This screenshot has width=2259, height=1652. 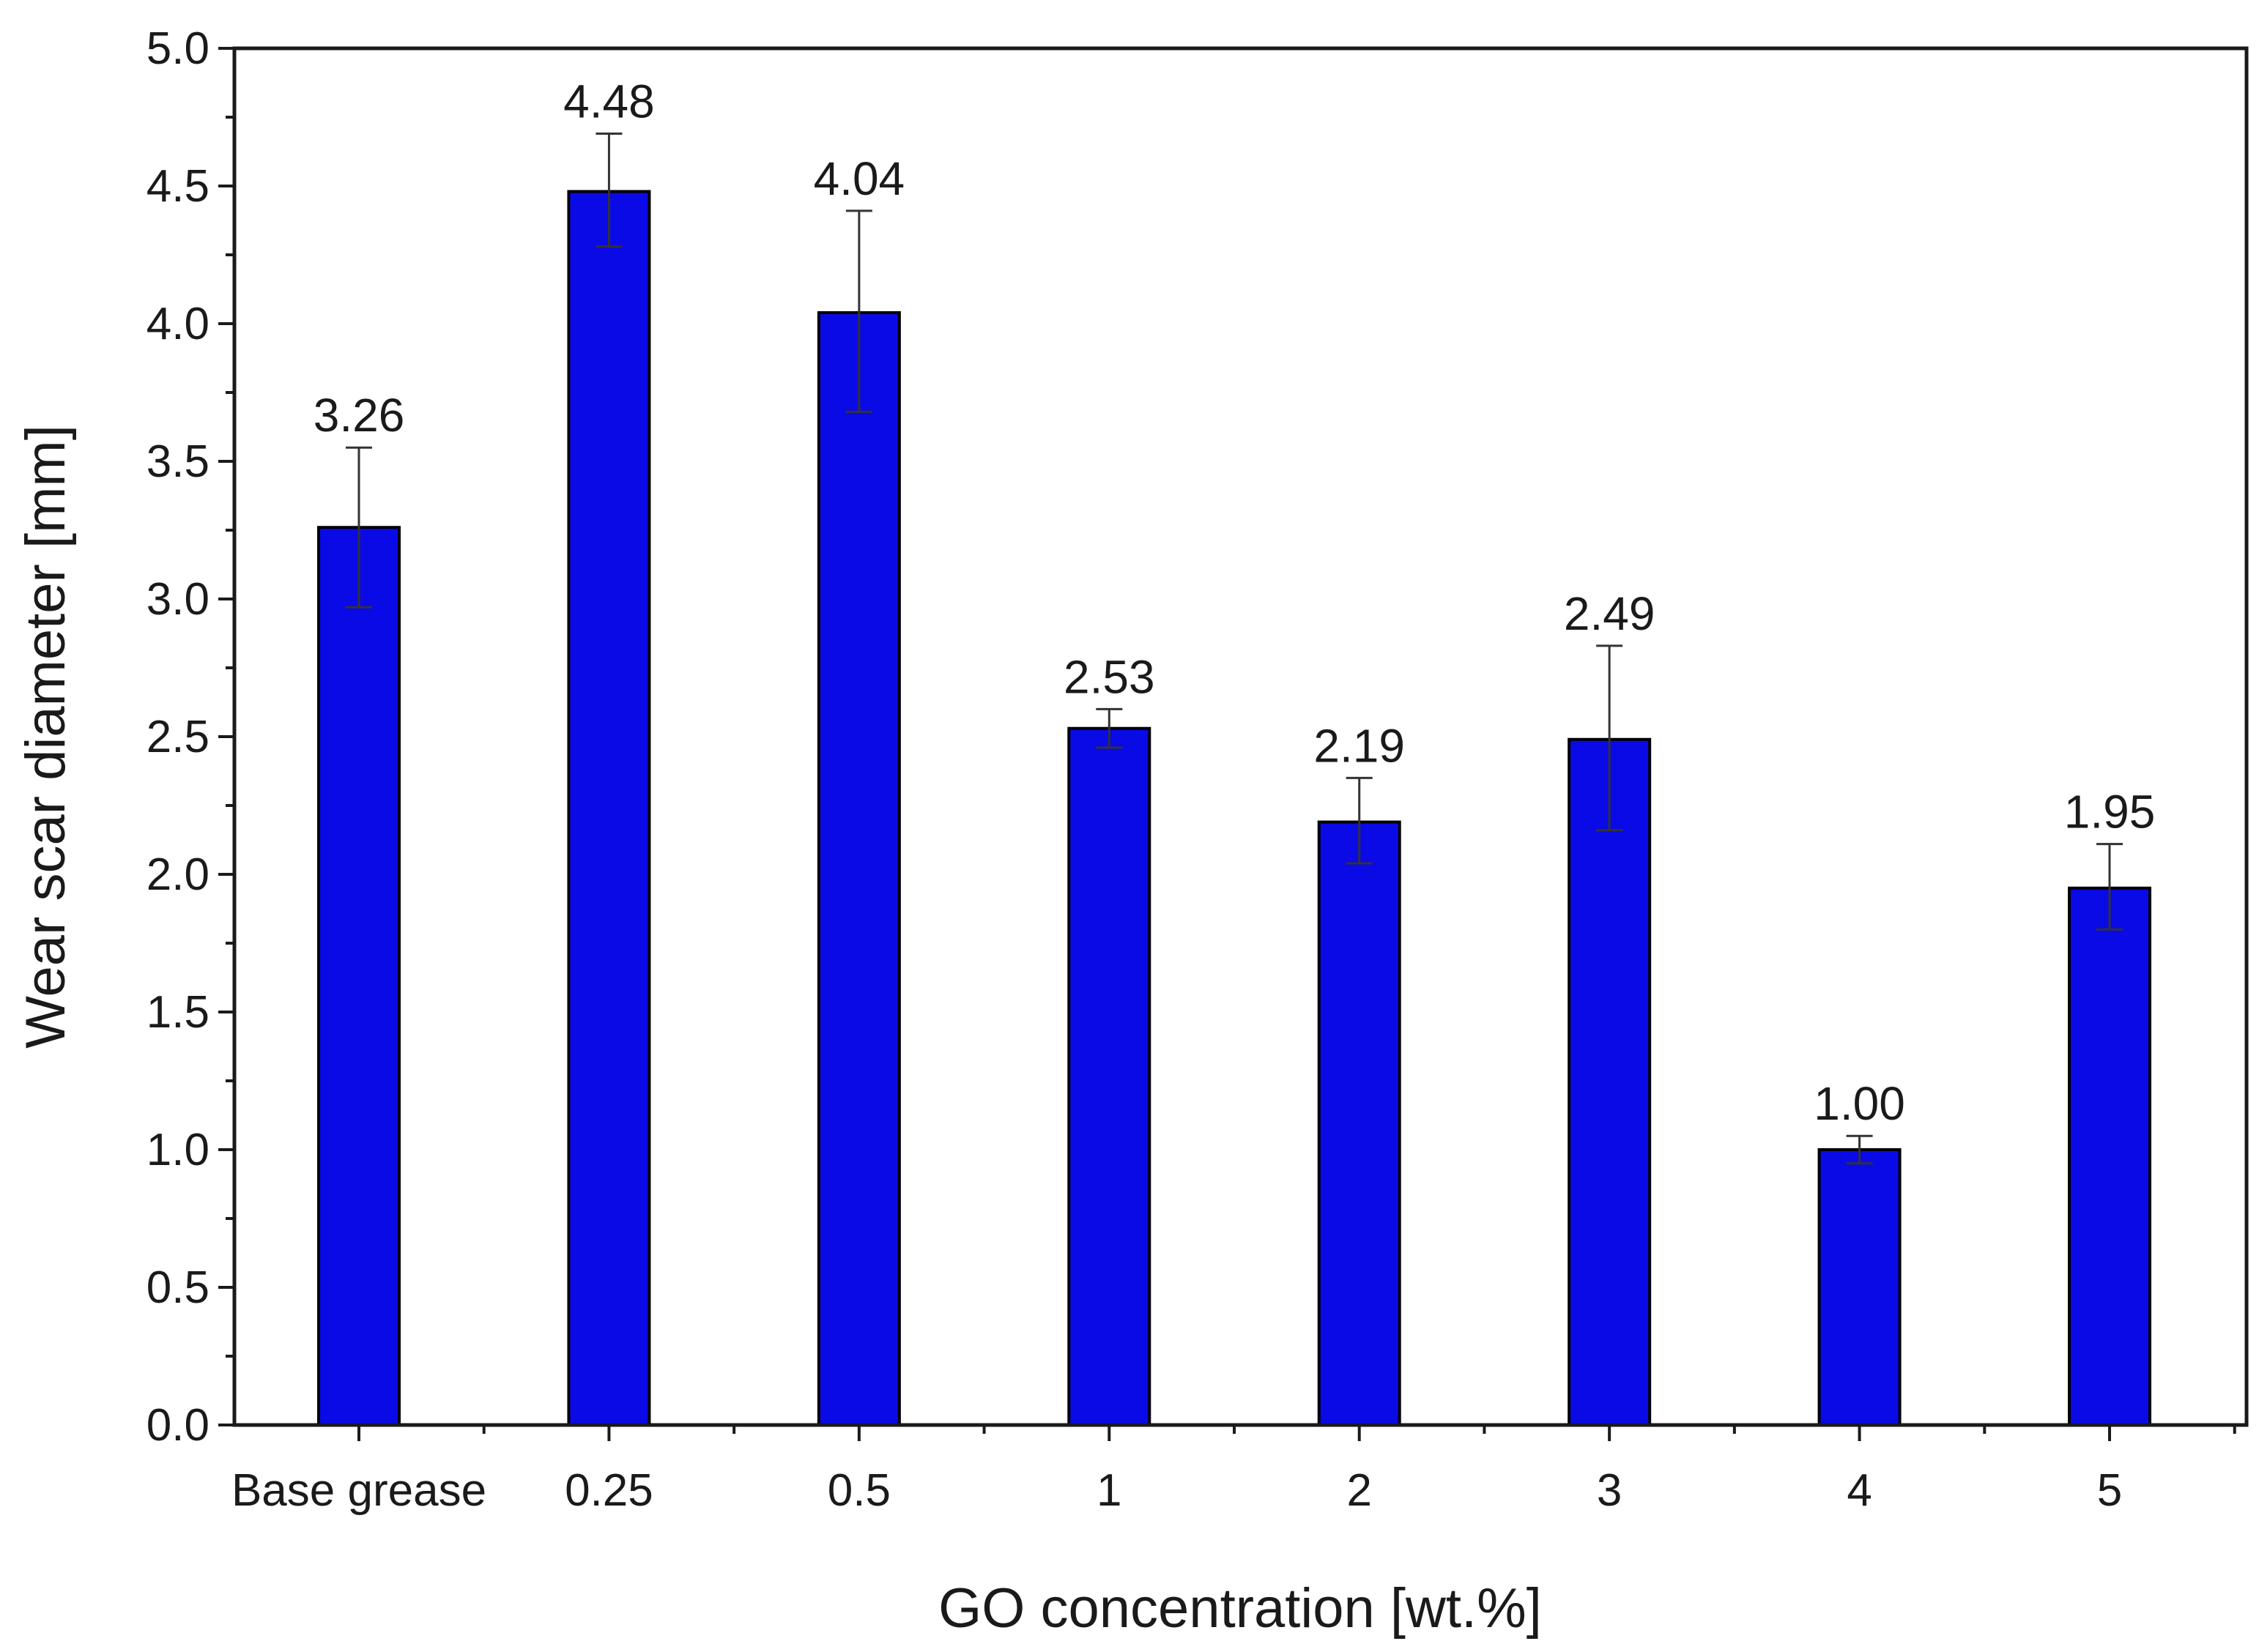 I want to click on bar-value-label: 4.48, so click(x=609, y=101).